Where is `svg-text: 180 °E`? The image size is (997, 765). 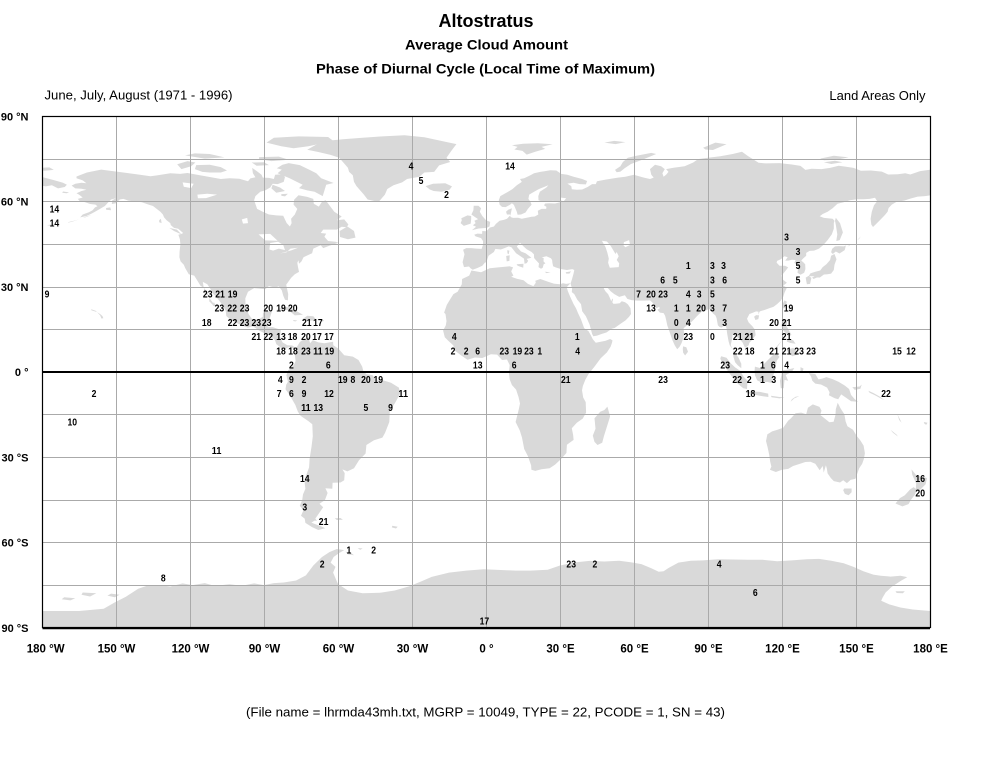 svg-text: 180 °E is located at coordinates (930, 650).